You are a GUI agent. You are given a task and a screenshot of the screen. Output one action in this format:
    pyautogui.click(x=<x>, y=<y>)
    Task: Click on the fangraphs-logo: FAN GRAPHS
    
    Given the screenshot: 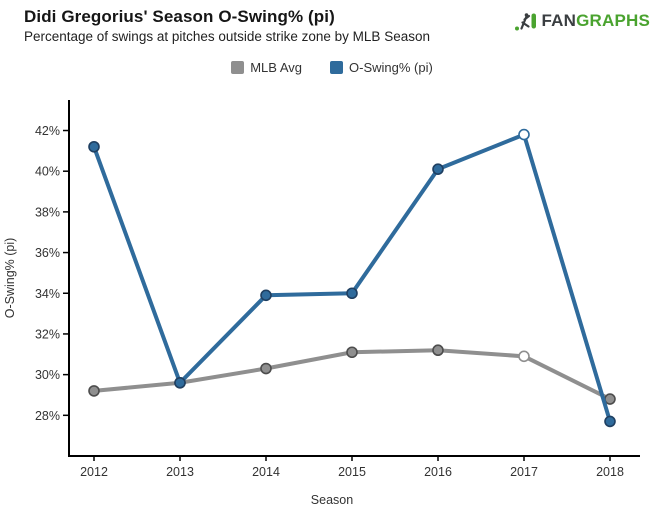 What is the action you would take?
    pyautogui.click(x=582, y=21)
    